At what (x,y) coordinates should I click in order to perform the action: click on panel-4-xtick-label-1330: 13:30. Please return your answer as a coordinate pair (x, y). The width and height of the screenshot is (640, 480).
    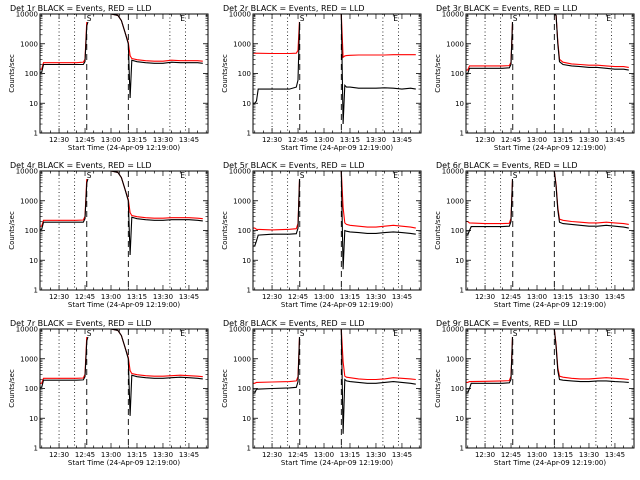
    Looking at the image, I should click on (163, 297).